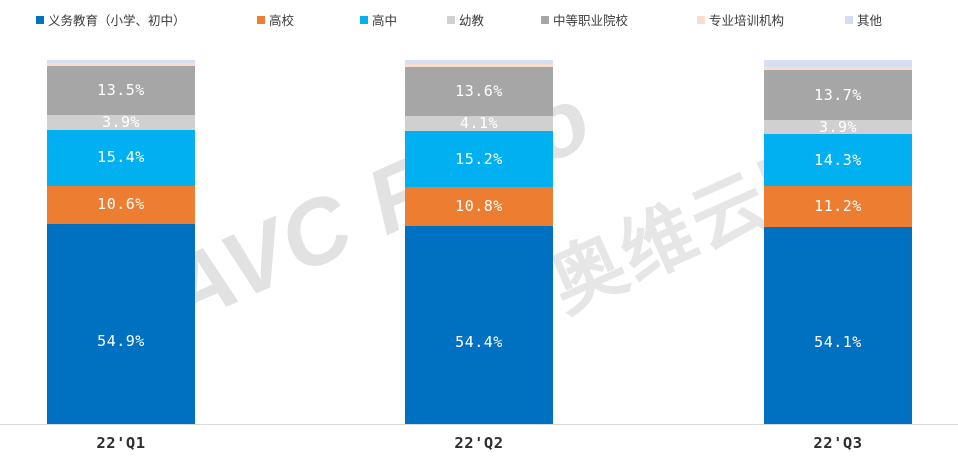  Describe the element at coordinates (838, 443) in the screenshot. I see `x-axis-tick-label: 22'Q3` at that location.